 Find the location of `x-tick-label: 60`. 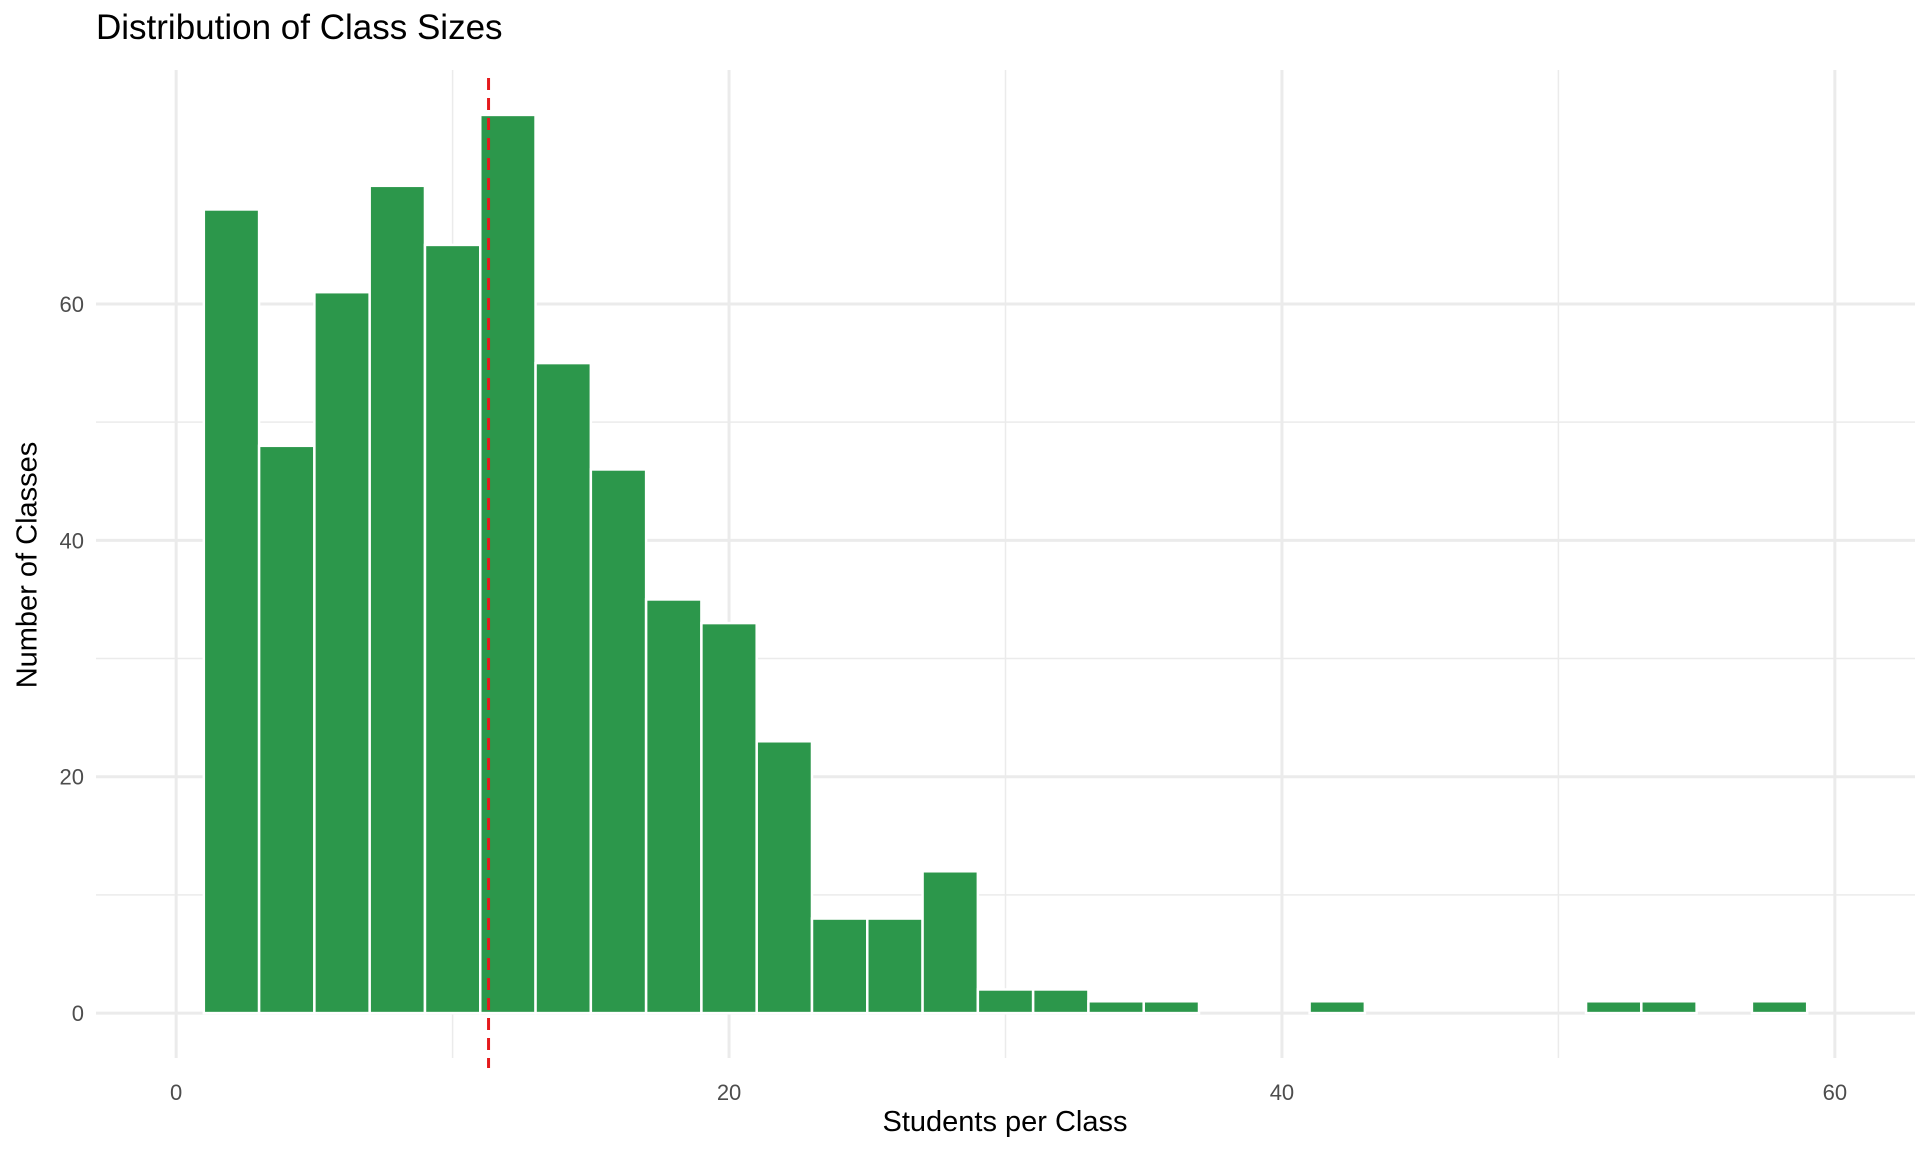

x-tick-label: 60 is located at coordinates (1835, 1092).